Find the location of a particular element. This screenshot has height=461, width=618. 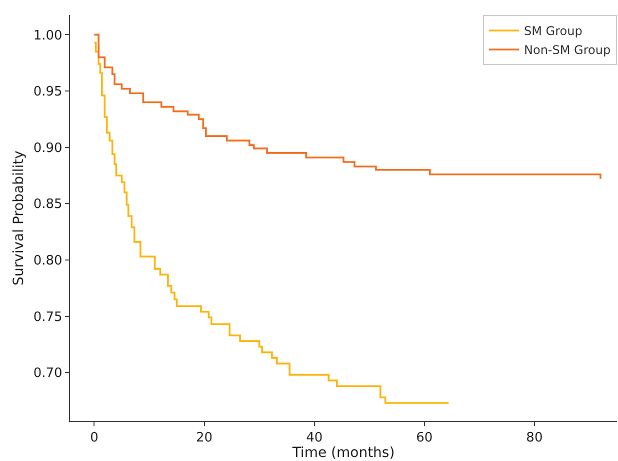

y-tick-label: 0.75 is located at coordinates (47, 317).